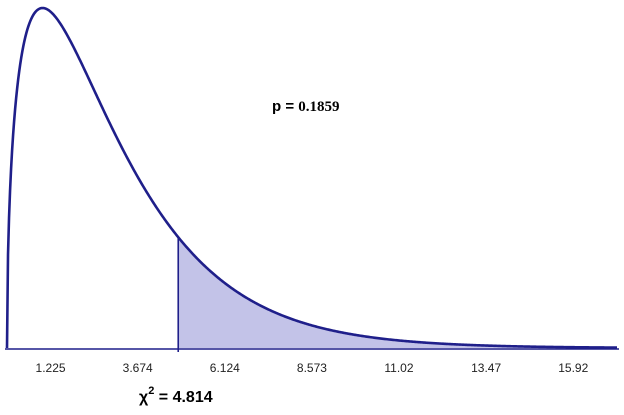 This screenshot has width=624, height=415. I want to click on chi-symbol: χ, so click(144, 397).